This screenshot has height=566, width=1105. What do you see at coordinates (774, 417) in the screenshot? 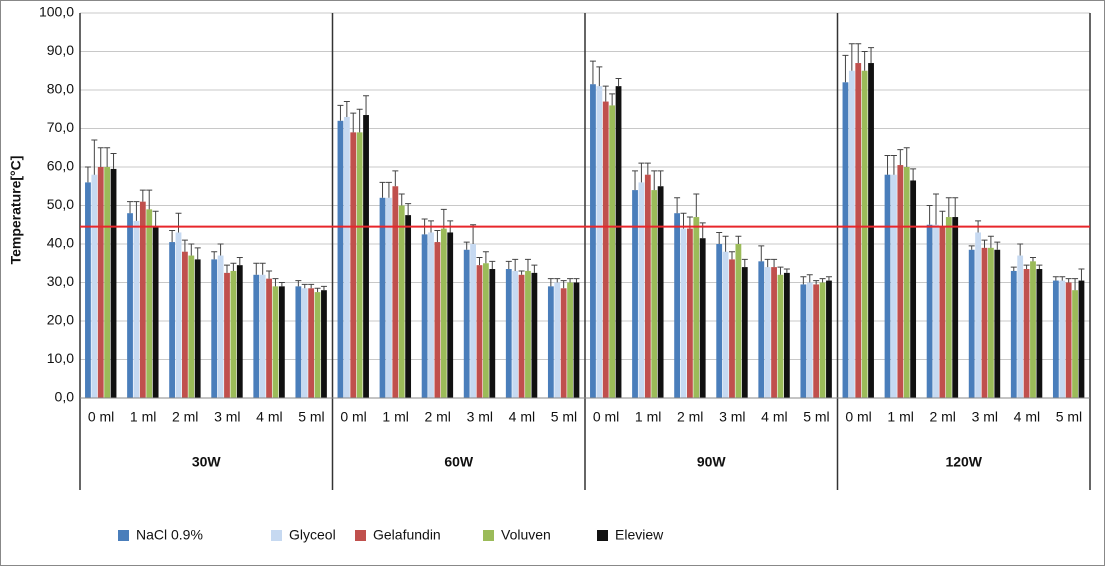
I see `x-tick-label: 4 ml` at bounding box center [774, 417].